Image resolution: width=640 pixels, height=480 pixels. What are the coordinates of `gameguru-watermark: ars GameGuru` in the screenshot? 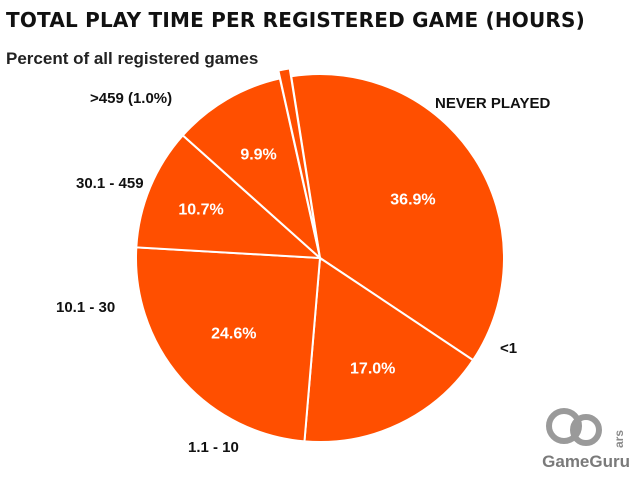 It's located at (582, 439).